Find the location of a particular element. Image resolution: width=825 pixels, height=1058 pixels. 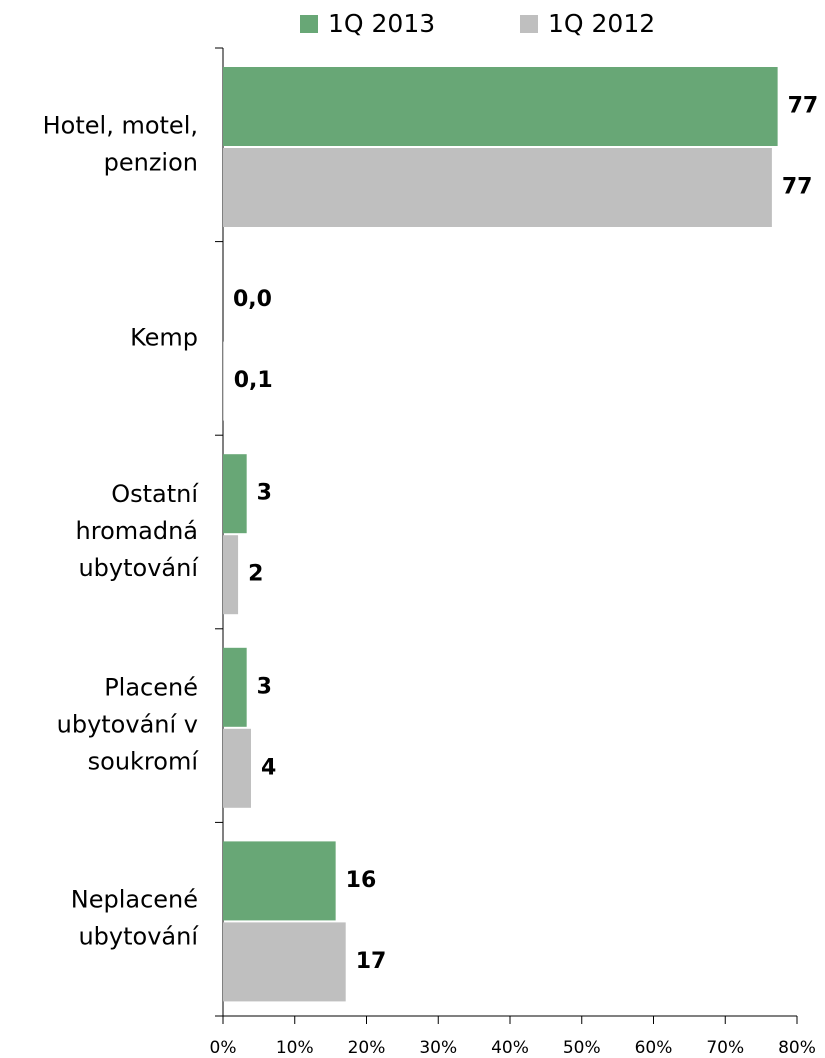

x-tick-label: 10% is located at coordinates (295, 1048).